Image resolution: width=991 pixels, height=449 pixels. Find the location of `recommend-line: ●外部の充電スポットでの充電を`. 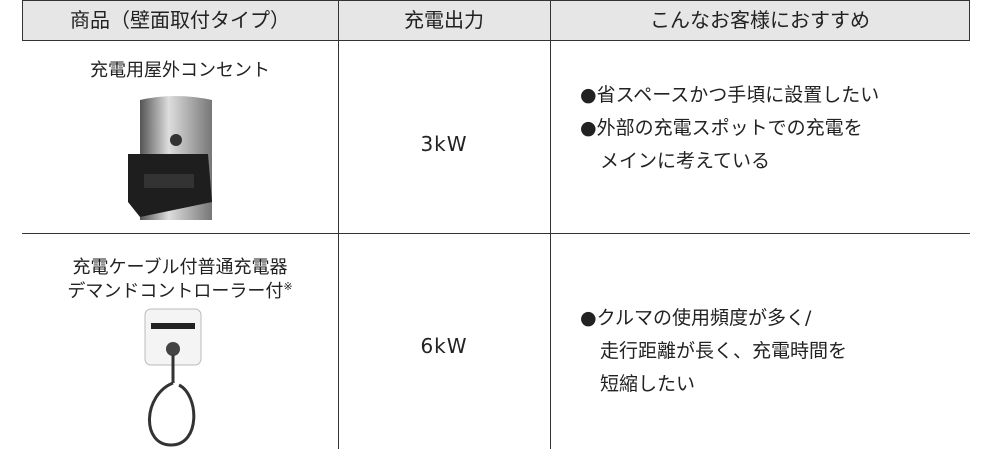

recommend-line: ●外部の充電スポットでの充電を is located at coordinates (721, 128).